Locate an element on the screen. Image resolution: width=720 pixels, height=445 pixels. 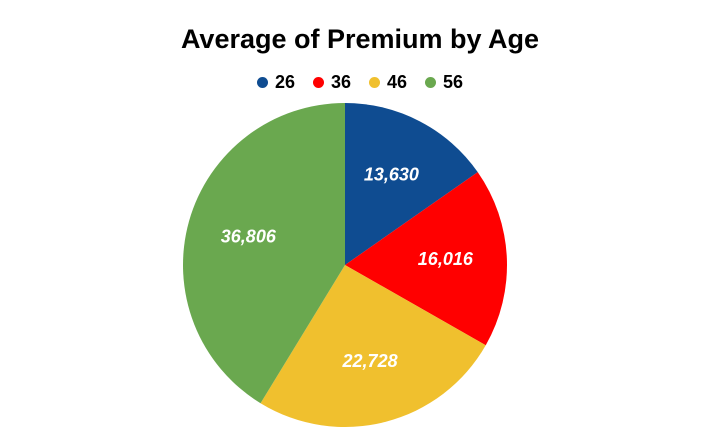
legend-label-26: 26 is located at coordinates (284, 82).